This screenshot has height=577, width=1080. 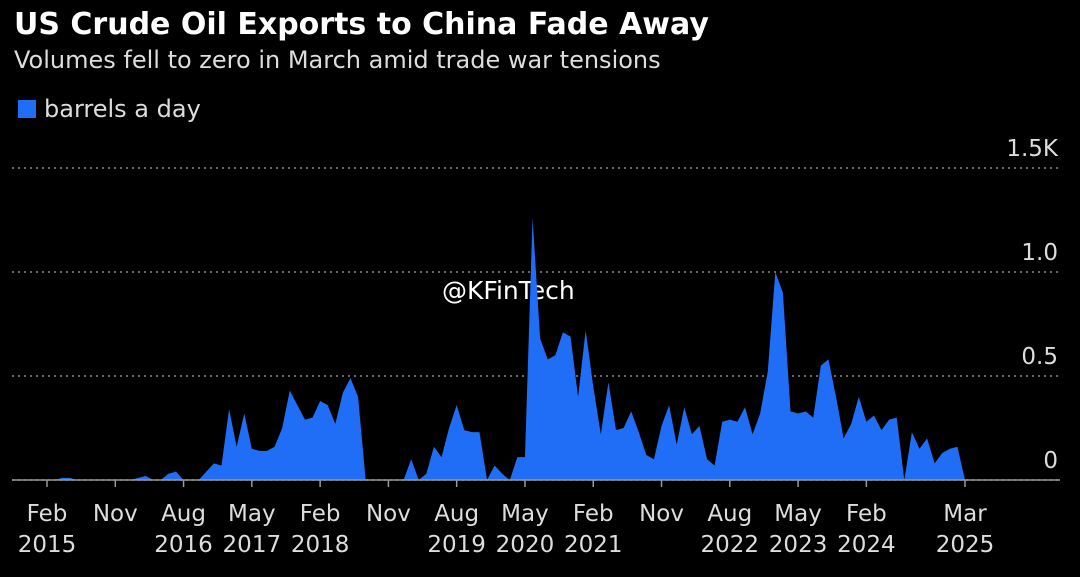 I want to click on x-tick-label: May 2020, so click(x=525, y=529).